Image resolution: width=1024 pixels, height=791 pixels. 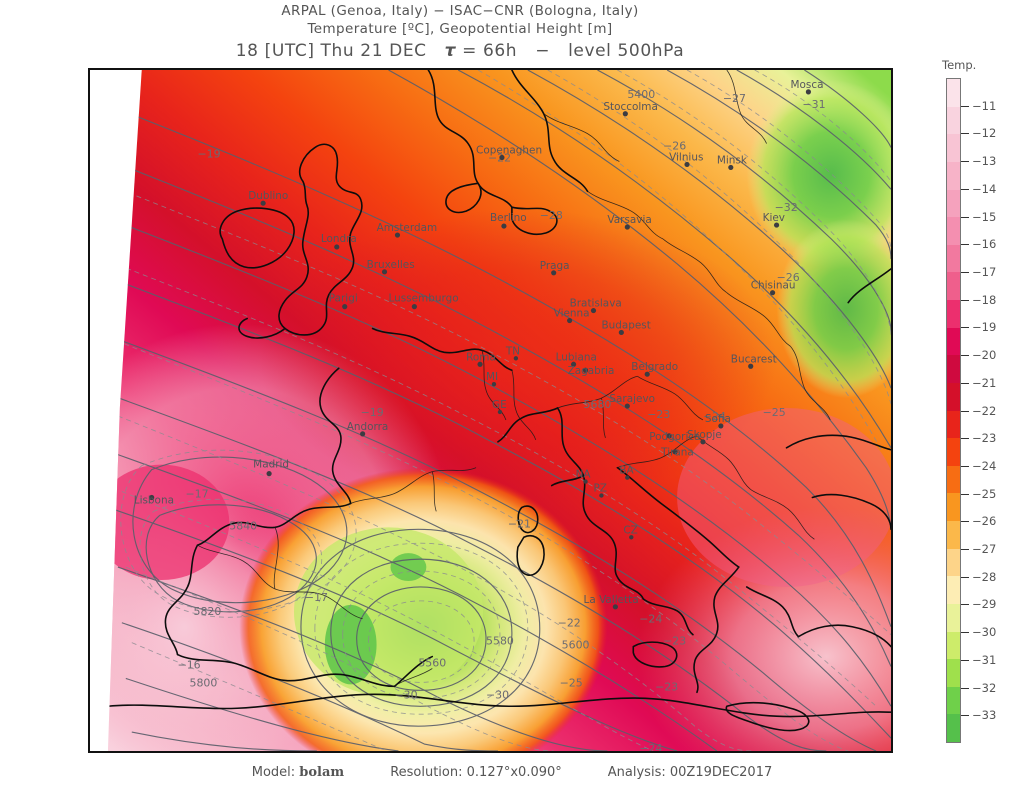 I want to click on svg-text: −28, so click(x=551, y=215).